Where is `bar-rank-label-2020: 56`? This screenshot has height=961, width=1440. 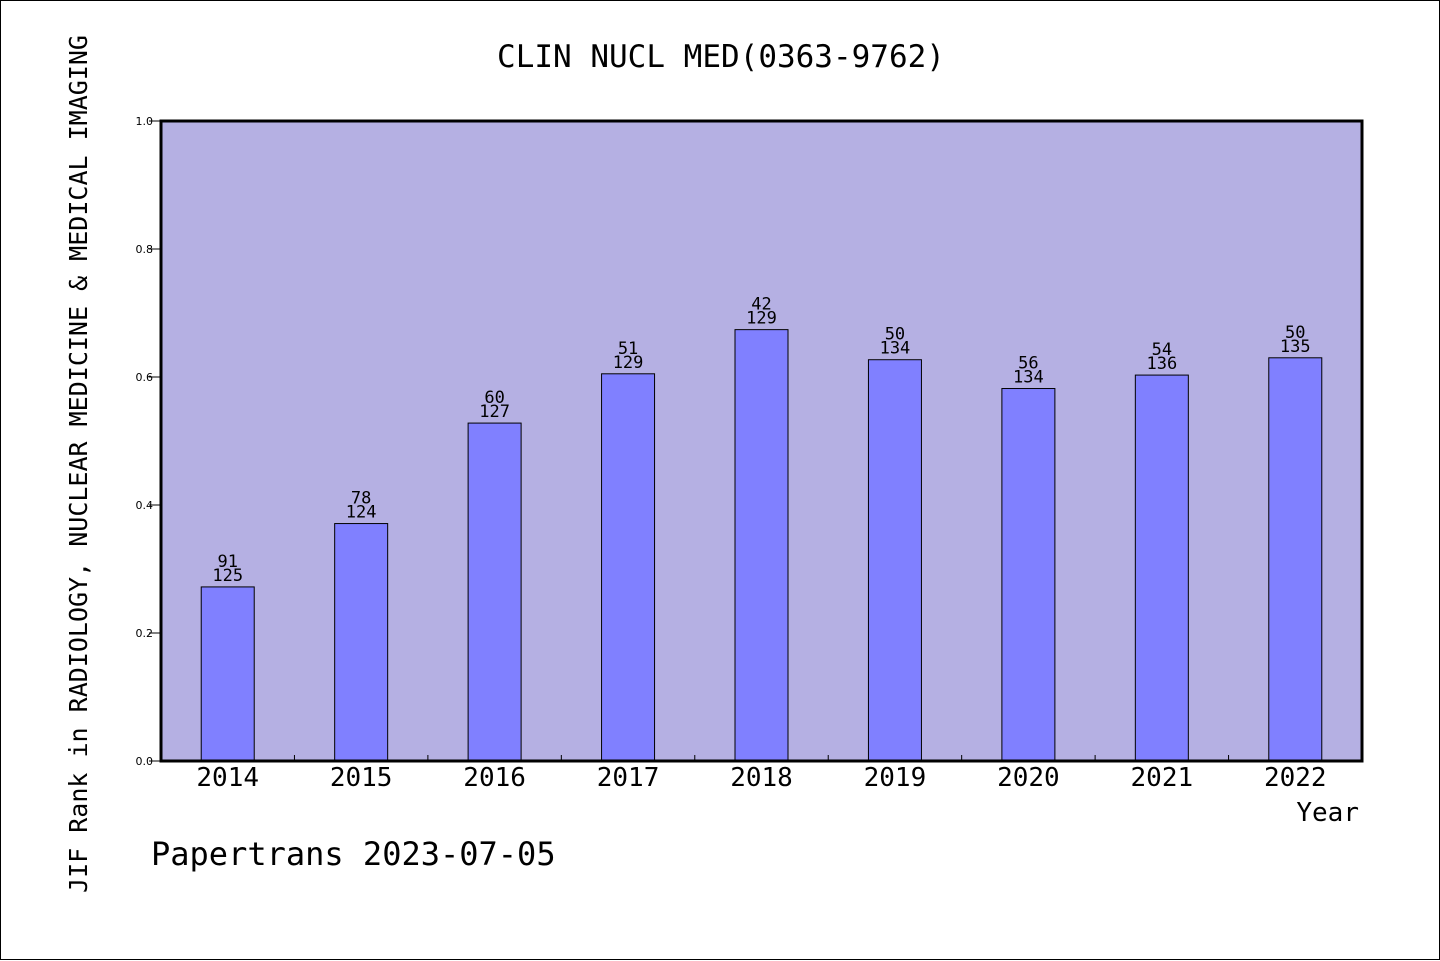 bar-rank-label-2020: 56 is located at coordinates (1028, 364).